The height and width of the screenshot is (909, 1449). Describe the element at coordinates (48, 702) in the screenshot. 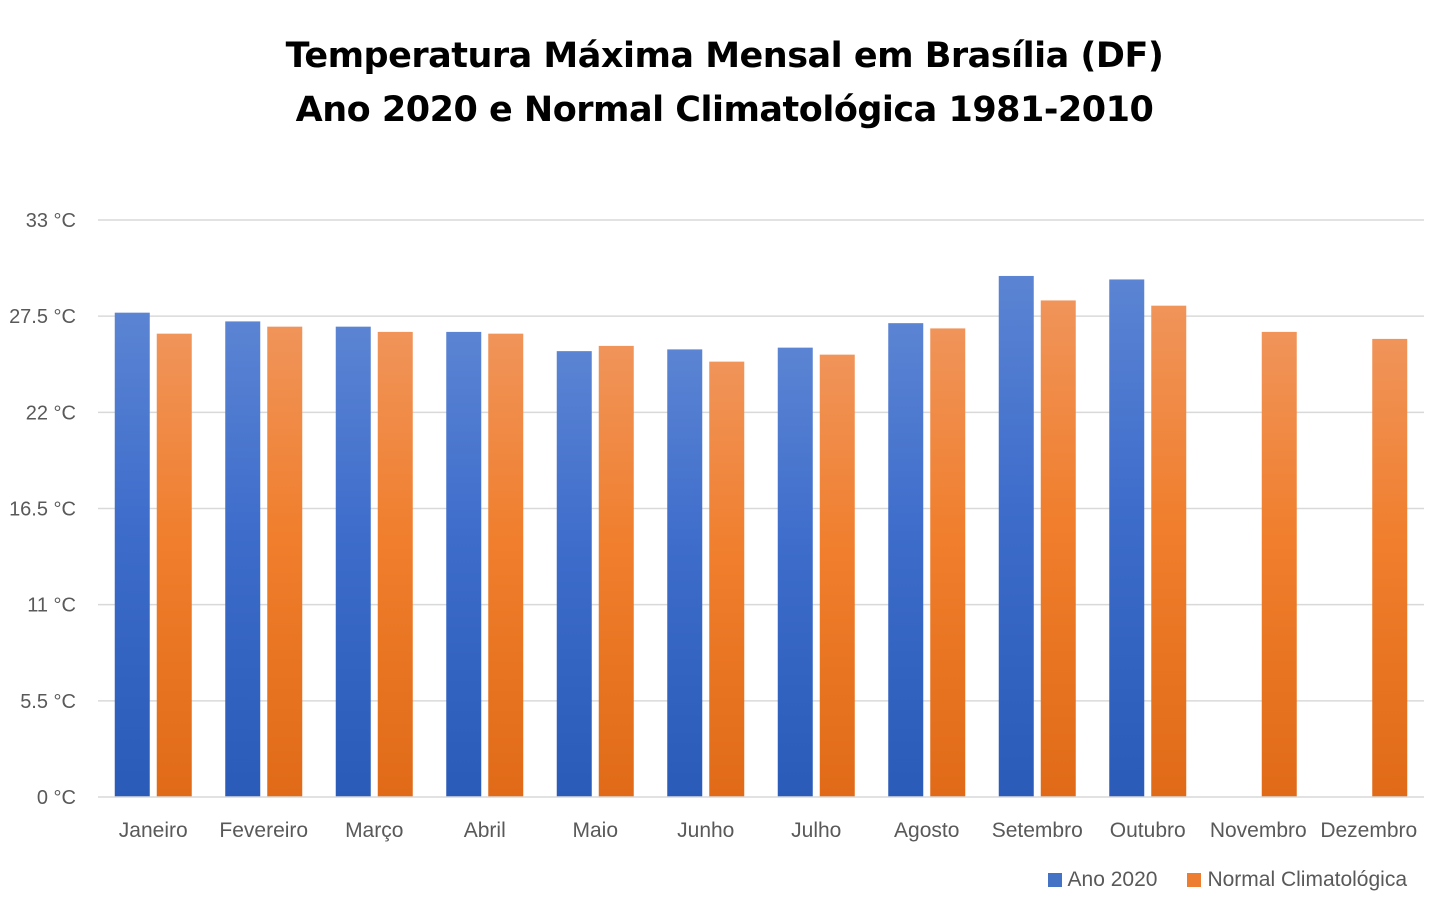

I see `y-tick-label: 5.5 °C` at that location.